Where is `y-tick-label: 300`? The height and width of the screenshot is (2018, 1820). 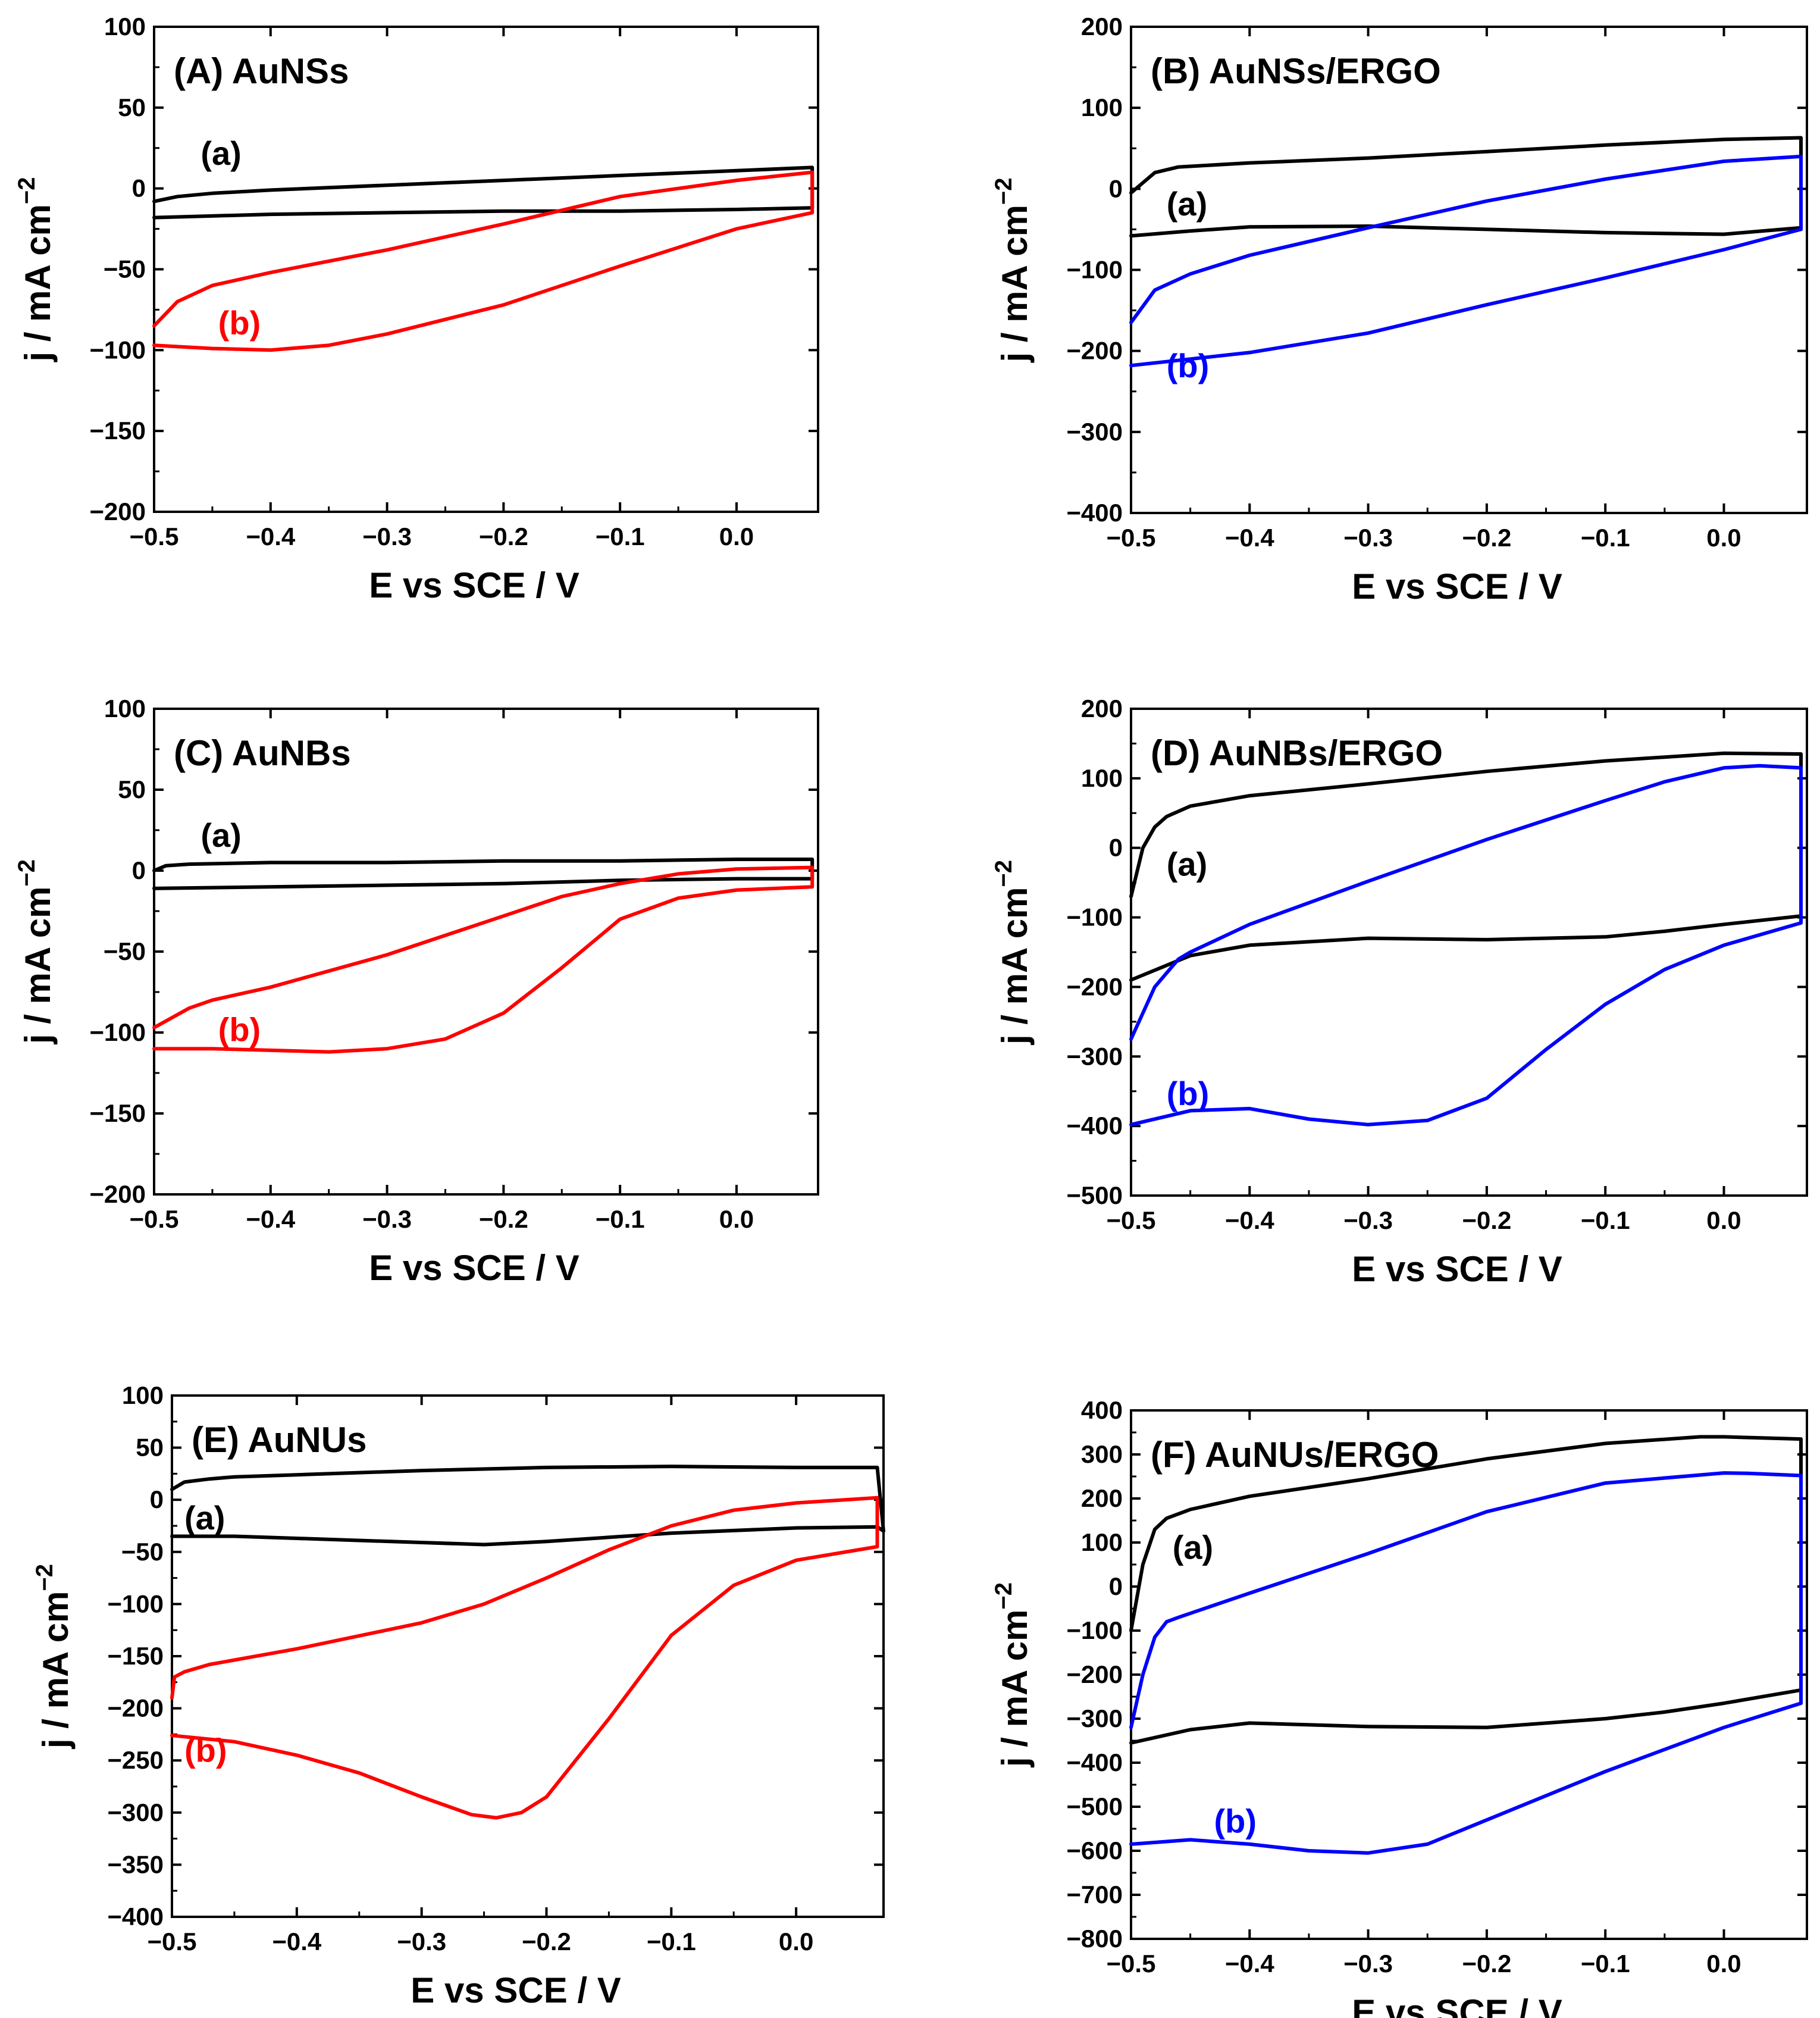 y-tick-label: 300 is located at coordinates (1102, 1454).